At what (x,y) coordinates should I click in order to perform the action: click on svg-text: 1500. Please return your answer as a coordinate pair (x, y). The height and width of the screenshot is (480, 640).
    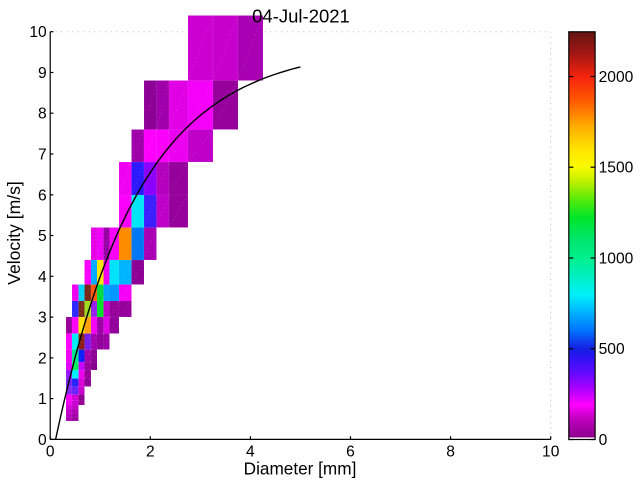
    Looking at the image, I should click on (616, 168).